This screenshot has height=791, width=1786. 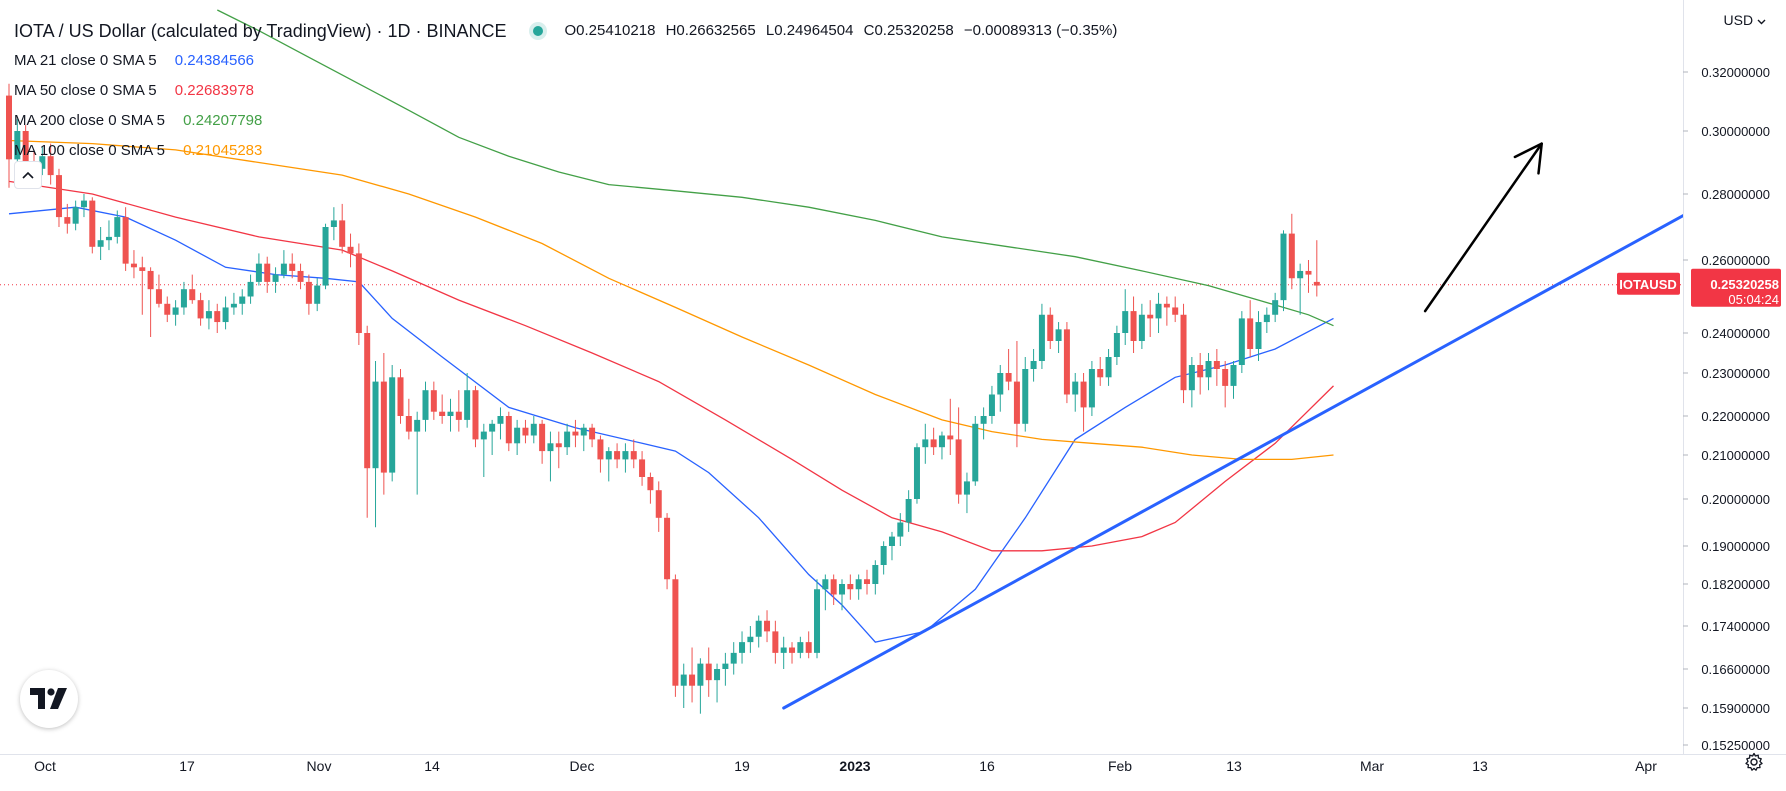 I want to click on indicator-ma21: MA 21 close 0 SMA 5 0.24384566, so click(x=565, y=61).